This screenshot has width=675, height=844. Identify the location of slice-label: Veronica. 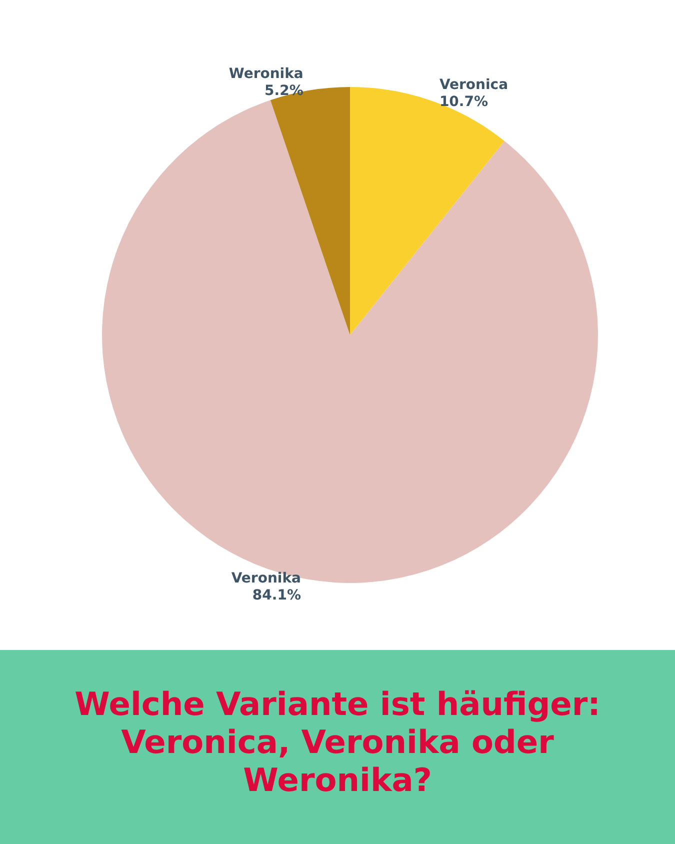
(473, 84).